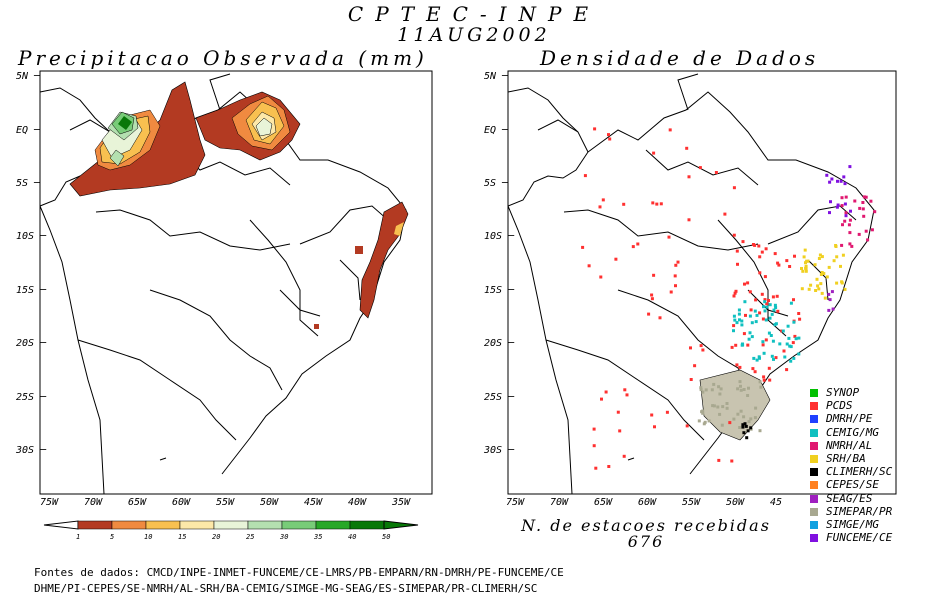 This screenshot has width=948, height=600. What do you see at coordinates (859, 511) in the screenshot?
I see `legend-label: SIMEPAR/PR` at bounding box center [859, 511].